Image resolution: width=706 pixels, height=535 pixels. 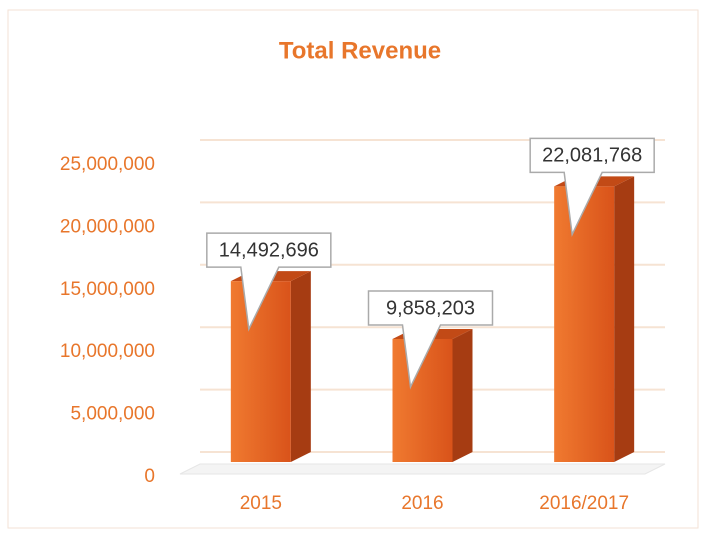 What do you see at coordinates (422, 503) in the screenshot?
I see `x-tick-label: 2016` at bounding box center [422, 503].